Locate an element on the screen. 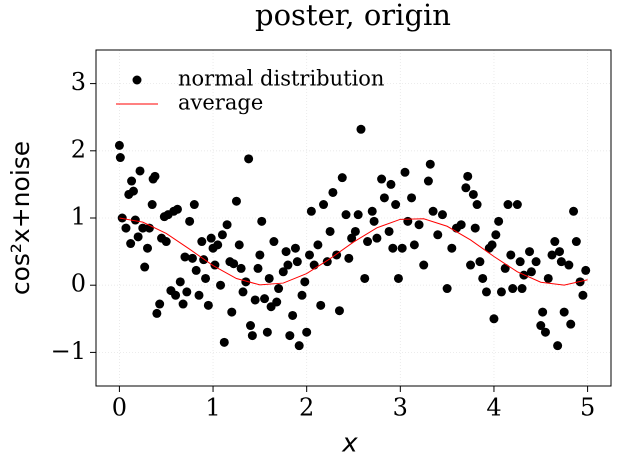 The width and height of the screenshot is (640, 472). x-tick-label: 0 is located at coordinates (119, 408).